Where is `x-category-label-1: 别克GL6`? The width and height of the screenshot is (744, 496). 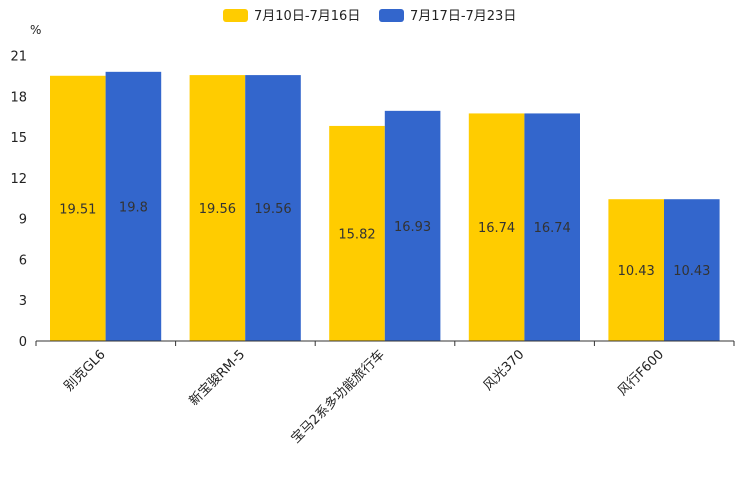 x-category-label-1: 别克GL6 is located at coordinates (85, 370).